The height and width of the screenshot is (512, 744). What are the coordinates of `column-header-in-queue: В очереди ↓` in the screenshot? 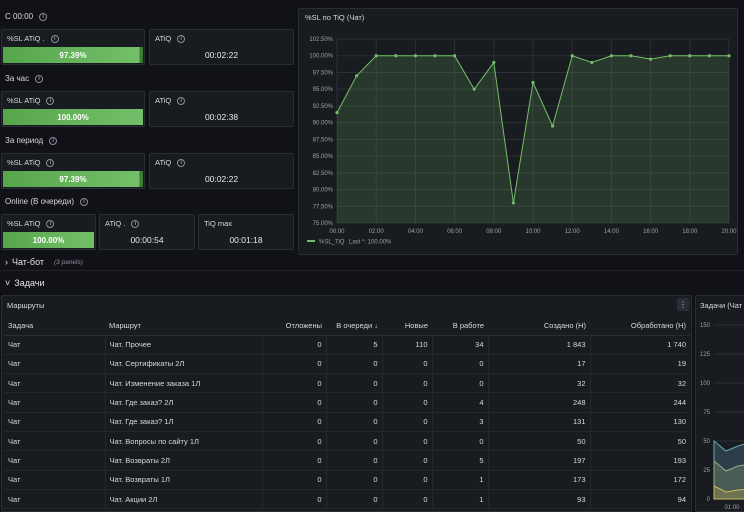 It's located at (354, 326).